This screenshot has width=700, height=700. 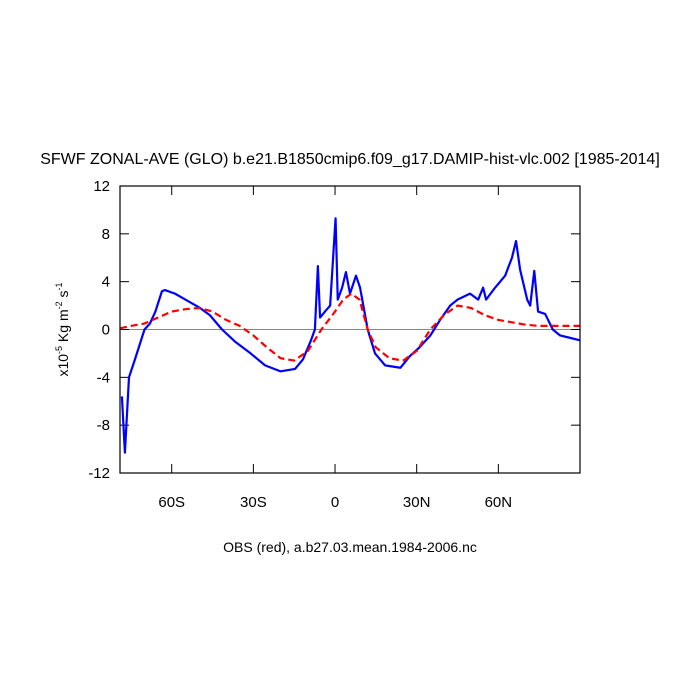 I want to click on x-tick-label: 30N, so click(x=417, y=502).